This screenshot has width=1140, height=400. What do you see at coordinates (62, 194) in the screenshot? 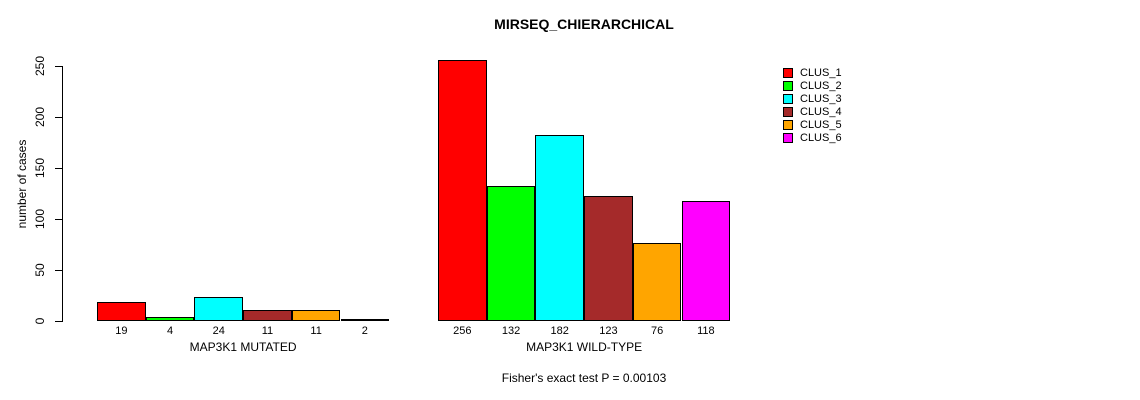
I see `y-axis-line` at bounding box center [62, 194].